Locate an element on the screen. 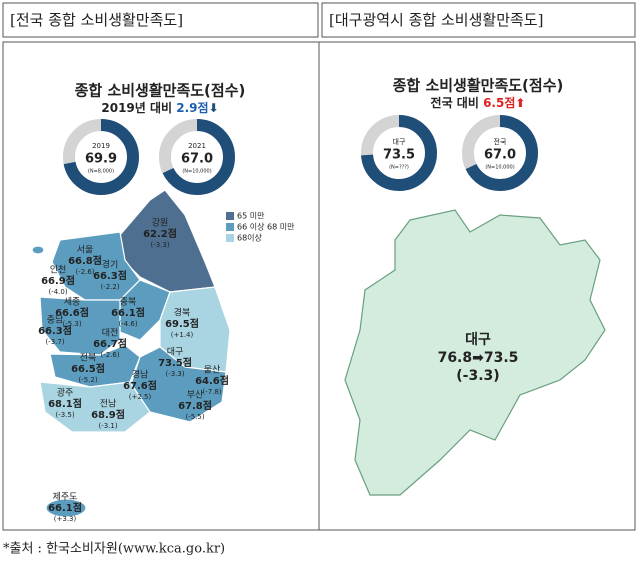 The height and width of the screenshot is (562, 639). region-name: 서울 is located at coordinates (85, 250).